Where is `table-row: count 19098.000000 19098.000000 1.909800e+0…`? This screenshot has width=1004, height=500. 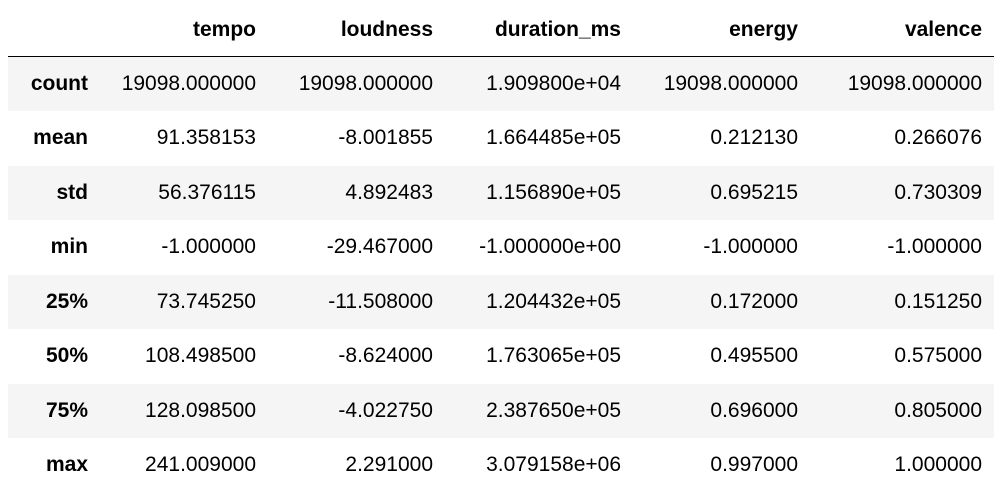 table-row: count 19098.000000 19098.000000 1.909800e+0… is located at coordinates (501, 83).